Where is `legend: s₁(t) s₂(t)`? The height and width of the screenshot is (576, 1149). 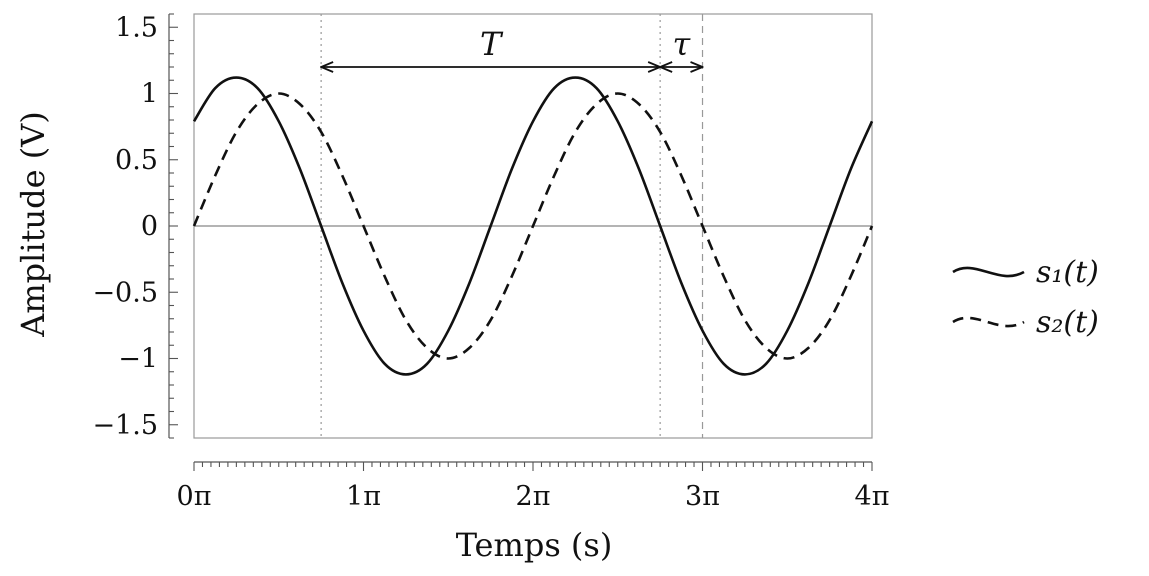
legend: s₁(t) s₂(t) is located at coordinates (1025, 297).